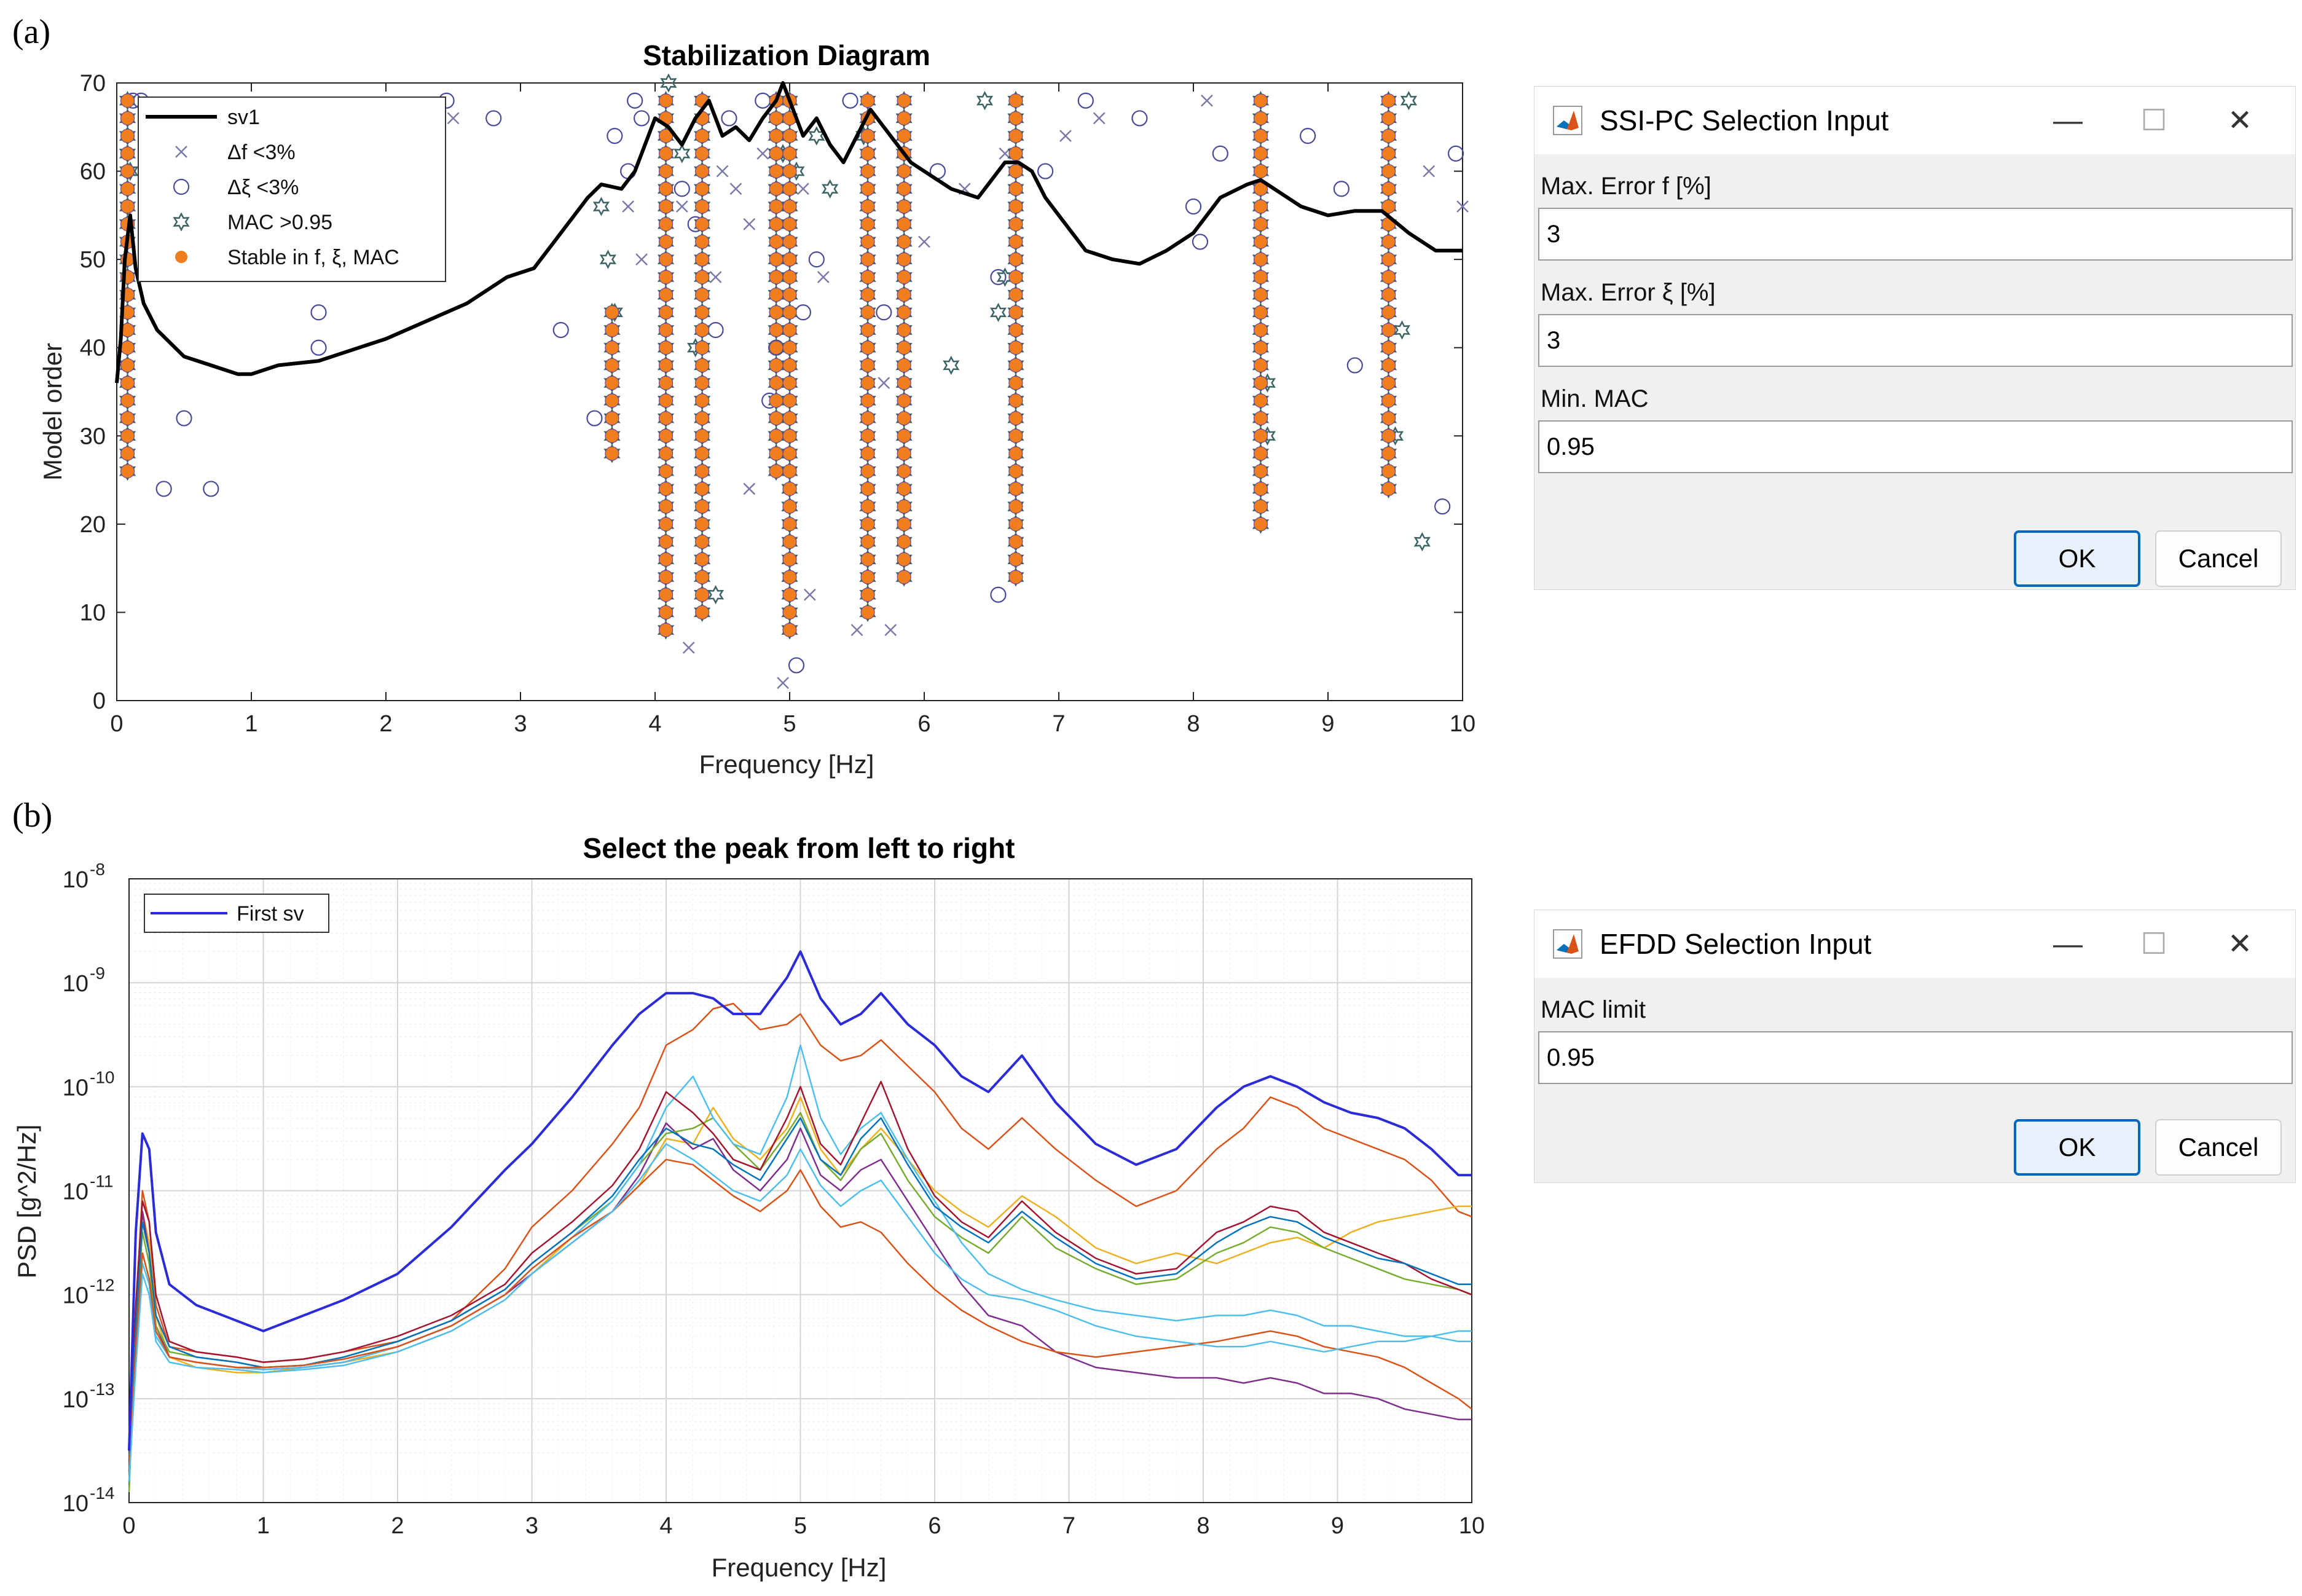  I want to click on efdd-titlebar: EFDD Selection Input — ☐ ✕, so click(1914, 944).